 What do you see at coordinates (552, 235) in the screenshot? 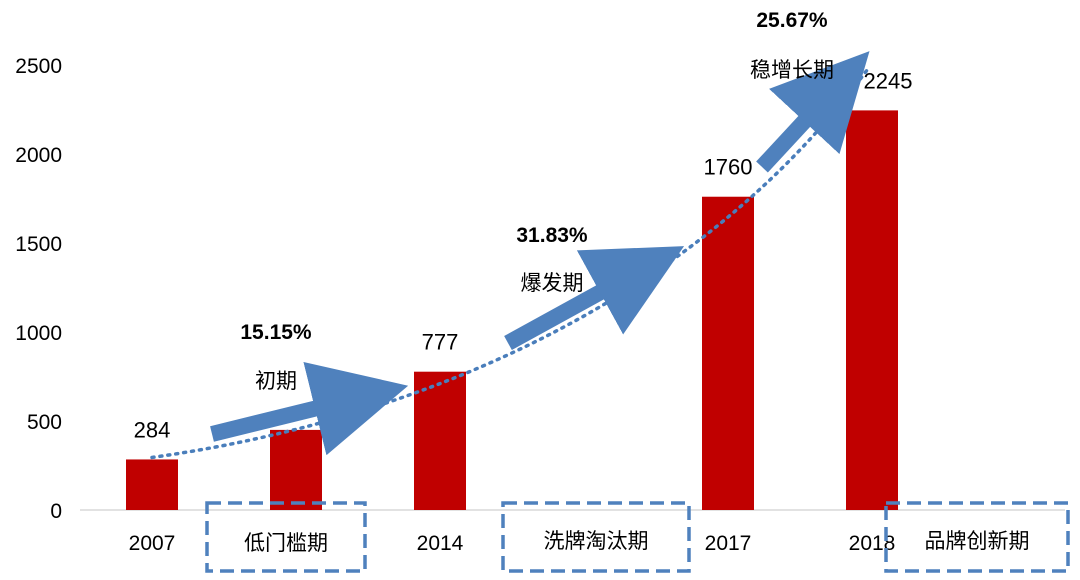
I see `growth-rate-2: 31.83%` at bounding box center [552, 235].